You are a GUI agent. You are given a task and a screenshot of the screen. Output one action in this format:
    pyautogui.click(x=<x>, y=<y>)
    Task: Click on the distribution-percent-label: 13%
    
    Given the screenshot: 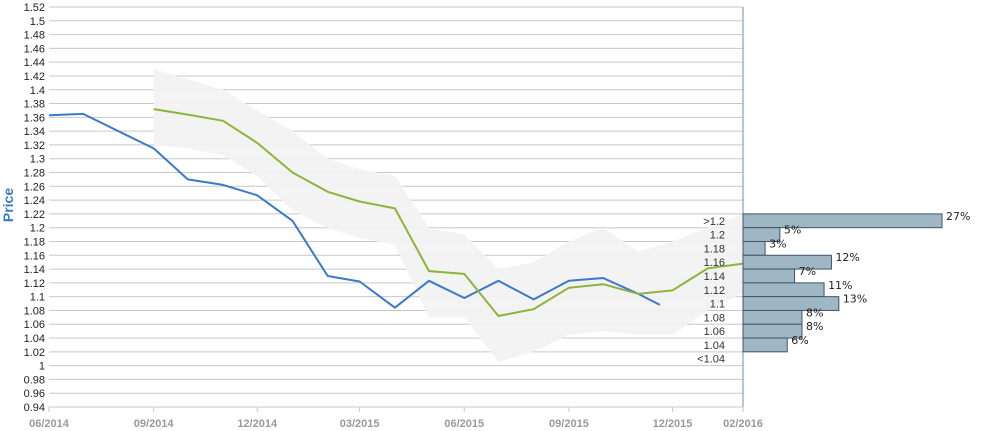 What is the action you would take?
    pyautogui.click(x=855, y=299)
    